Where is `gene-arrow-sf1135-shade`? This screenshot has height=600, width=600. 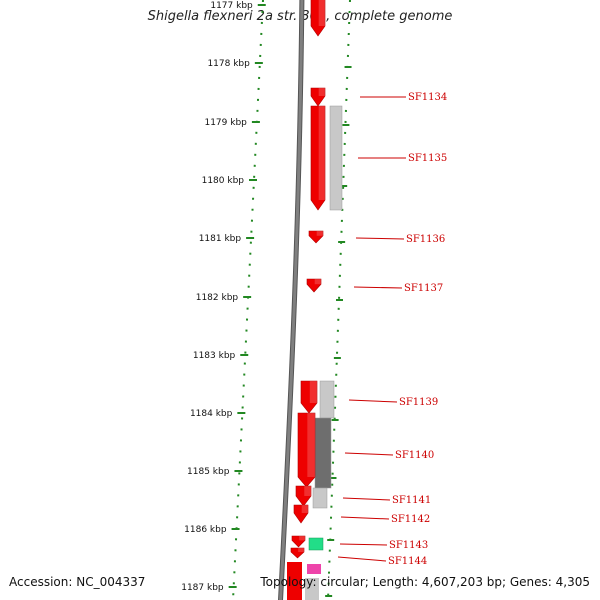
gene-arrow-sf1135-shade is located at coordinates (321, 153).